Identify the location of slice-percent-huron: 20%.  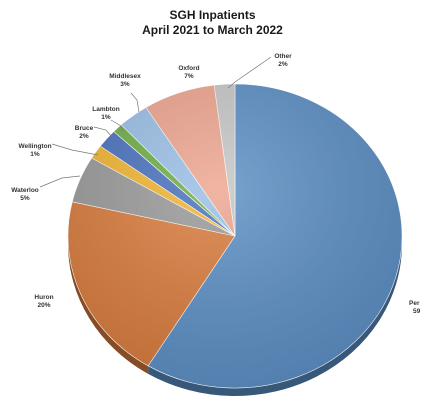
(43, 305).